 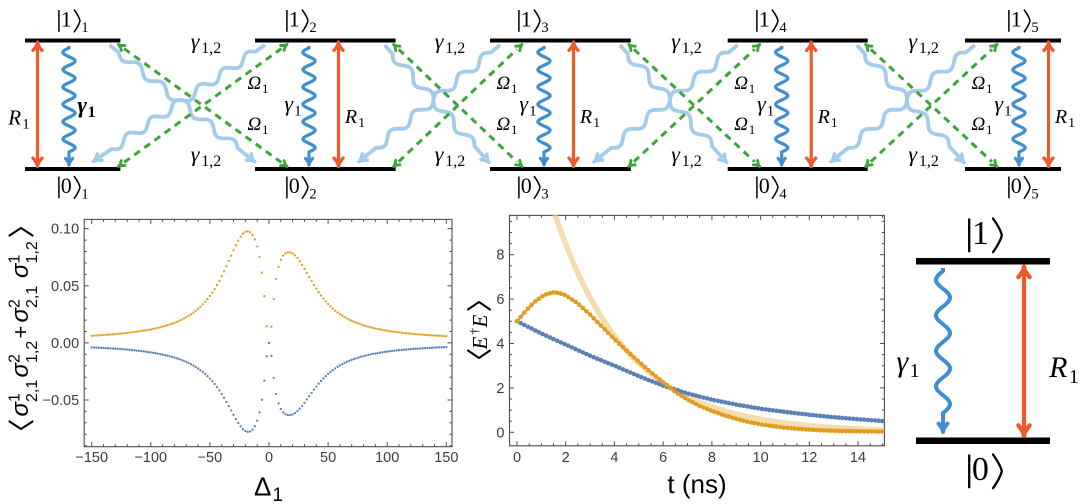 I want to click on svg-text: 0.10, so click(x=65, y=230).